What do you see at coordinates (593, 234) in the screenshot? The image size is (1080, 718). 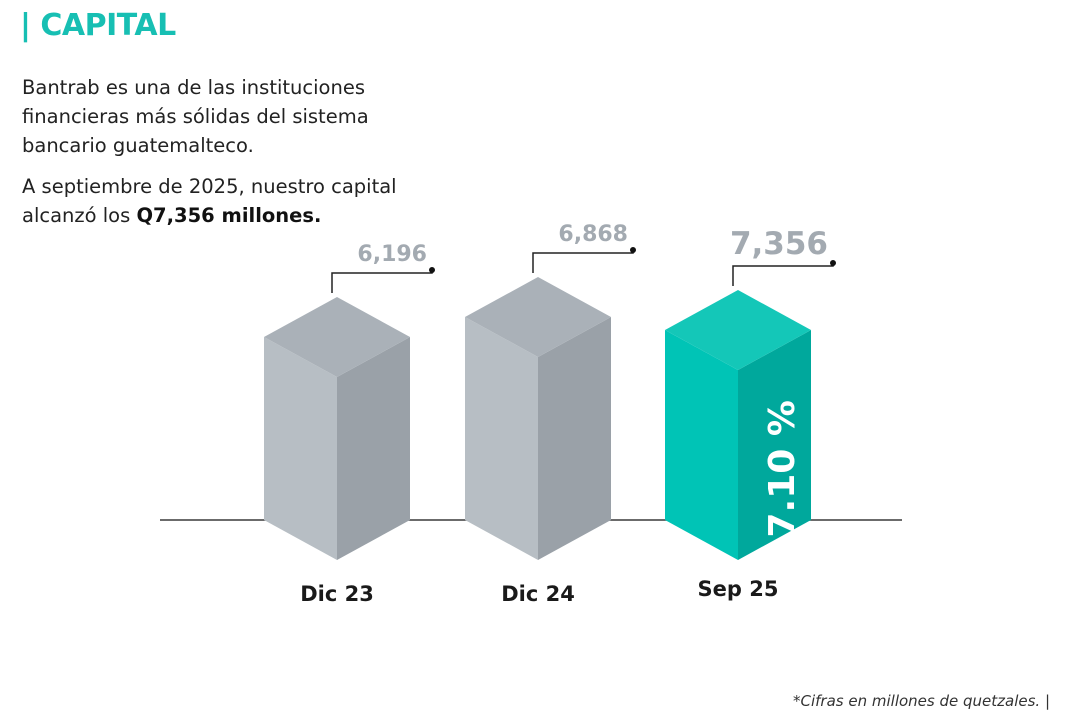 I see `value-label-1: 6,868` at bounding box center [593, 234].